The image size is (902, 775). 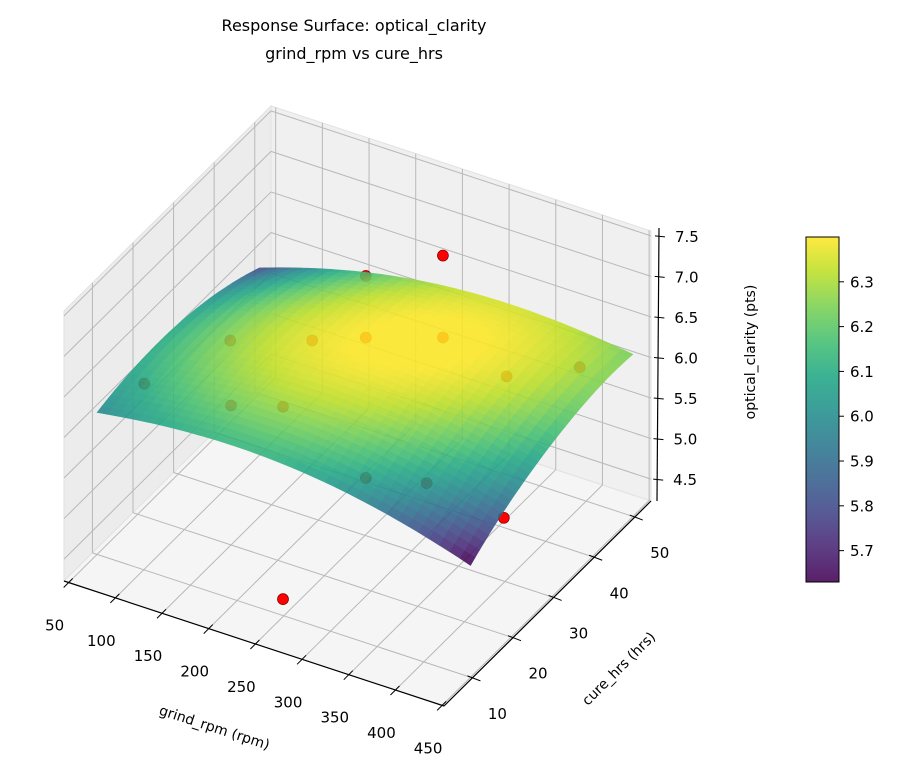 What do you see at coordinates (686, 358) in the screenshot?
I see `z-tick-label: 6.0` at bounding box center [686, 358].